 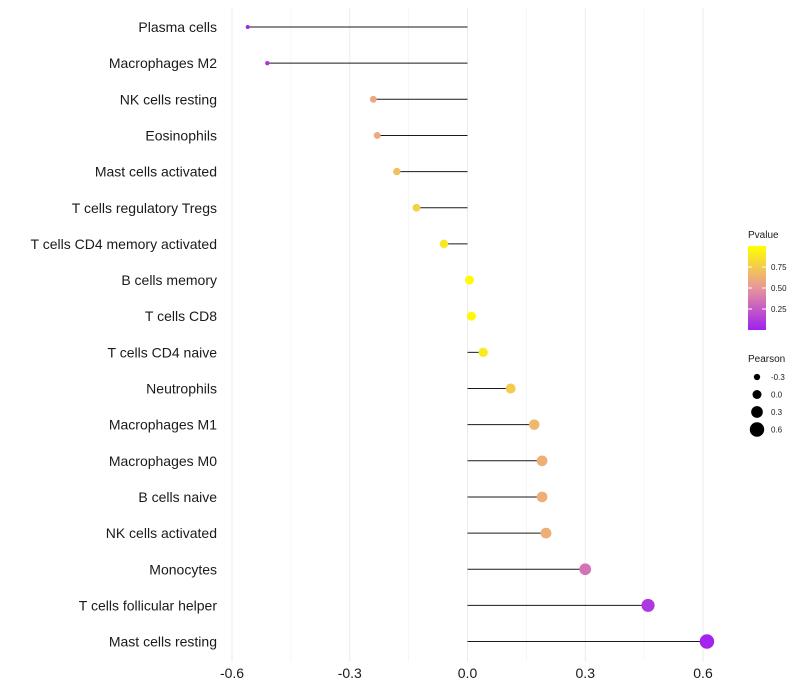 What do you see at coordinates (777, 412) in the screenshot?
I see `size-legend-label: 0.3` at bounding box center [777, 412].